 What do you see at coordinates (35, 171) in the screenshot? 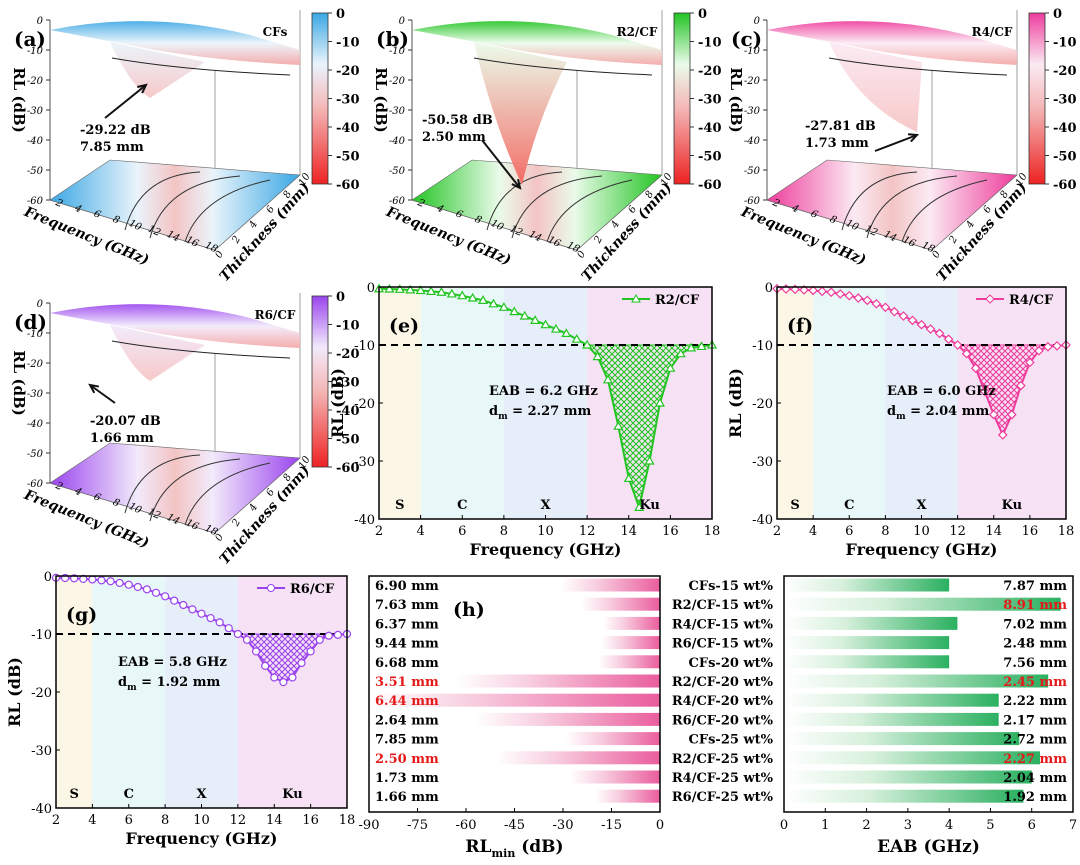
I see `z-tick-label: -50` at bounding box center [35, 171].